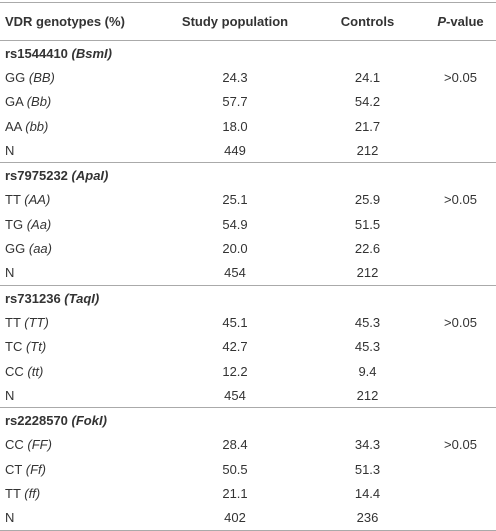 The image size is (496, 531). What do you see at coordinates (367, 200) in the screenshot?
I see `controls-value: 25.9` at bounding box center [367, 200].